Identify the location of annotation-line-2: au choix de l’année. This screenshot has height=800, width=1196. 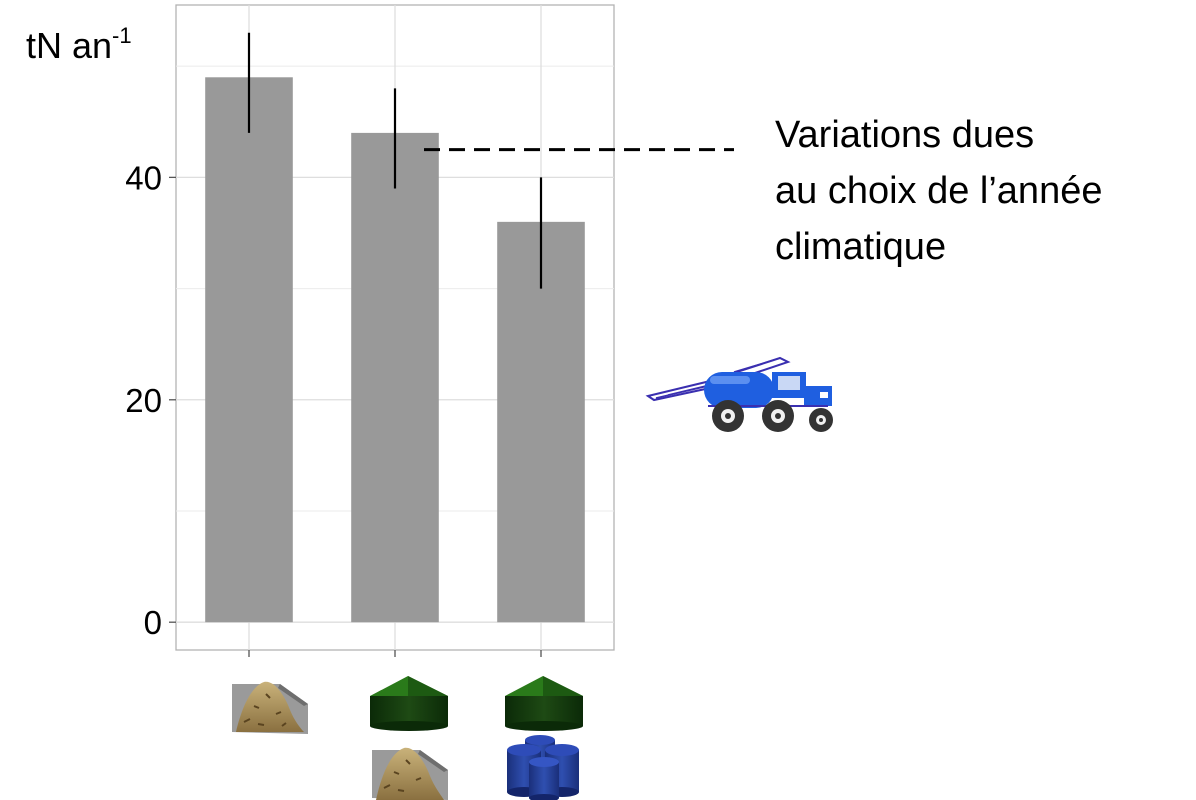
(938, 191).